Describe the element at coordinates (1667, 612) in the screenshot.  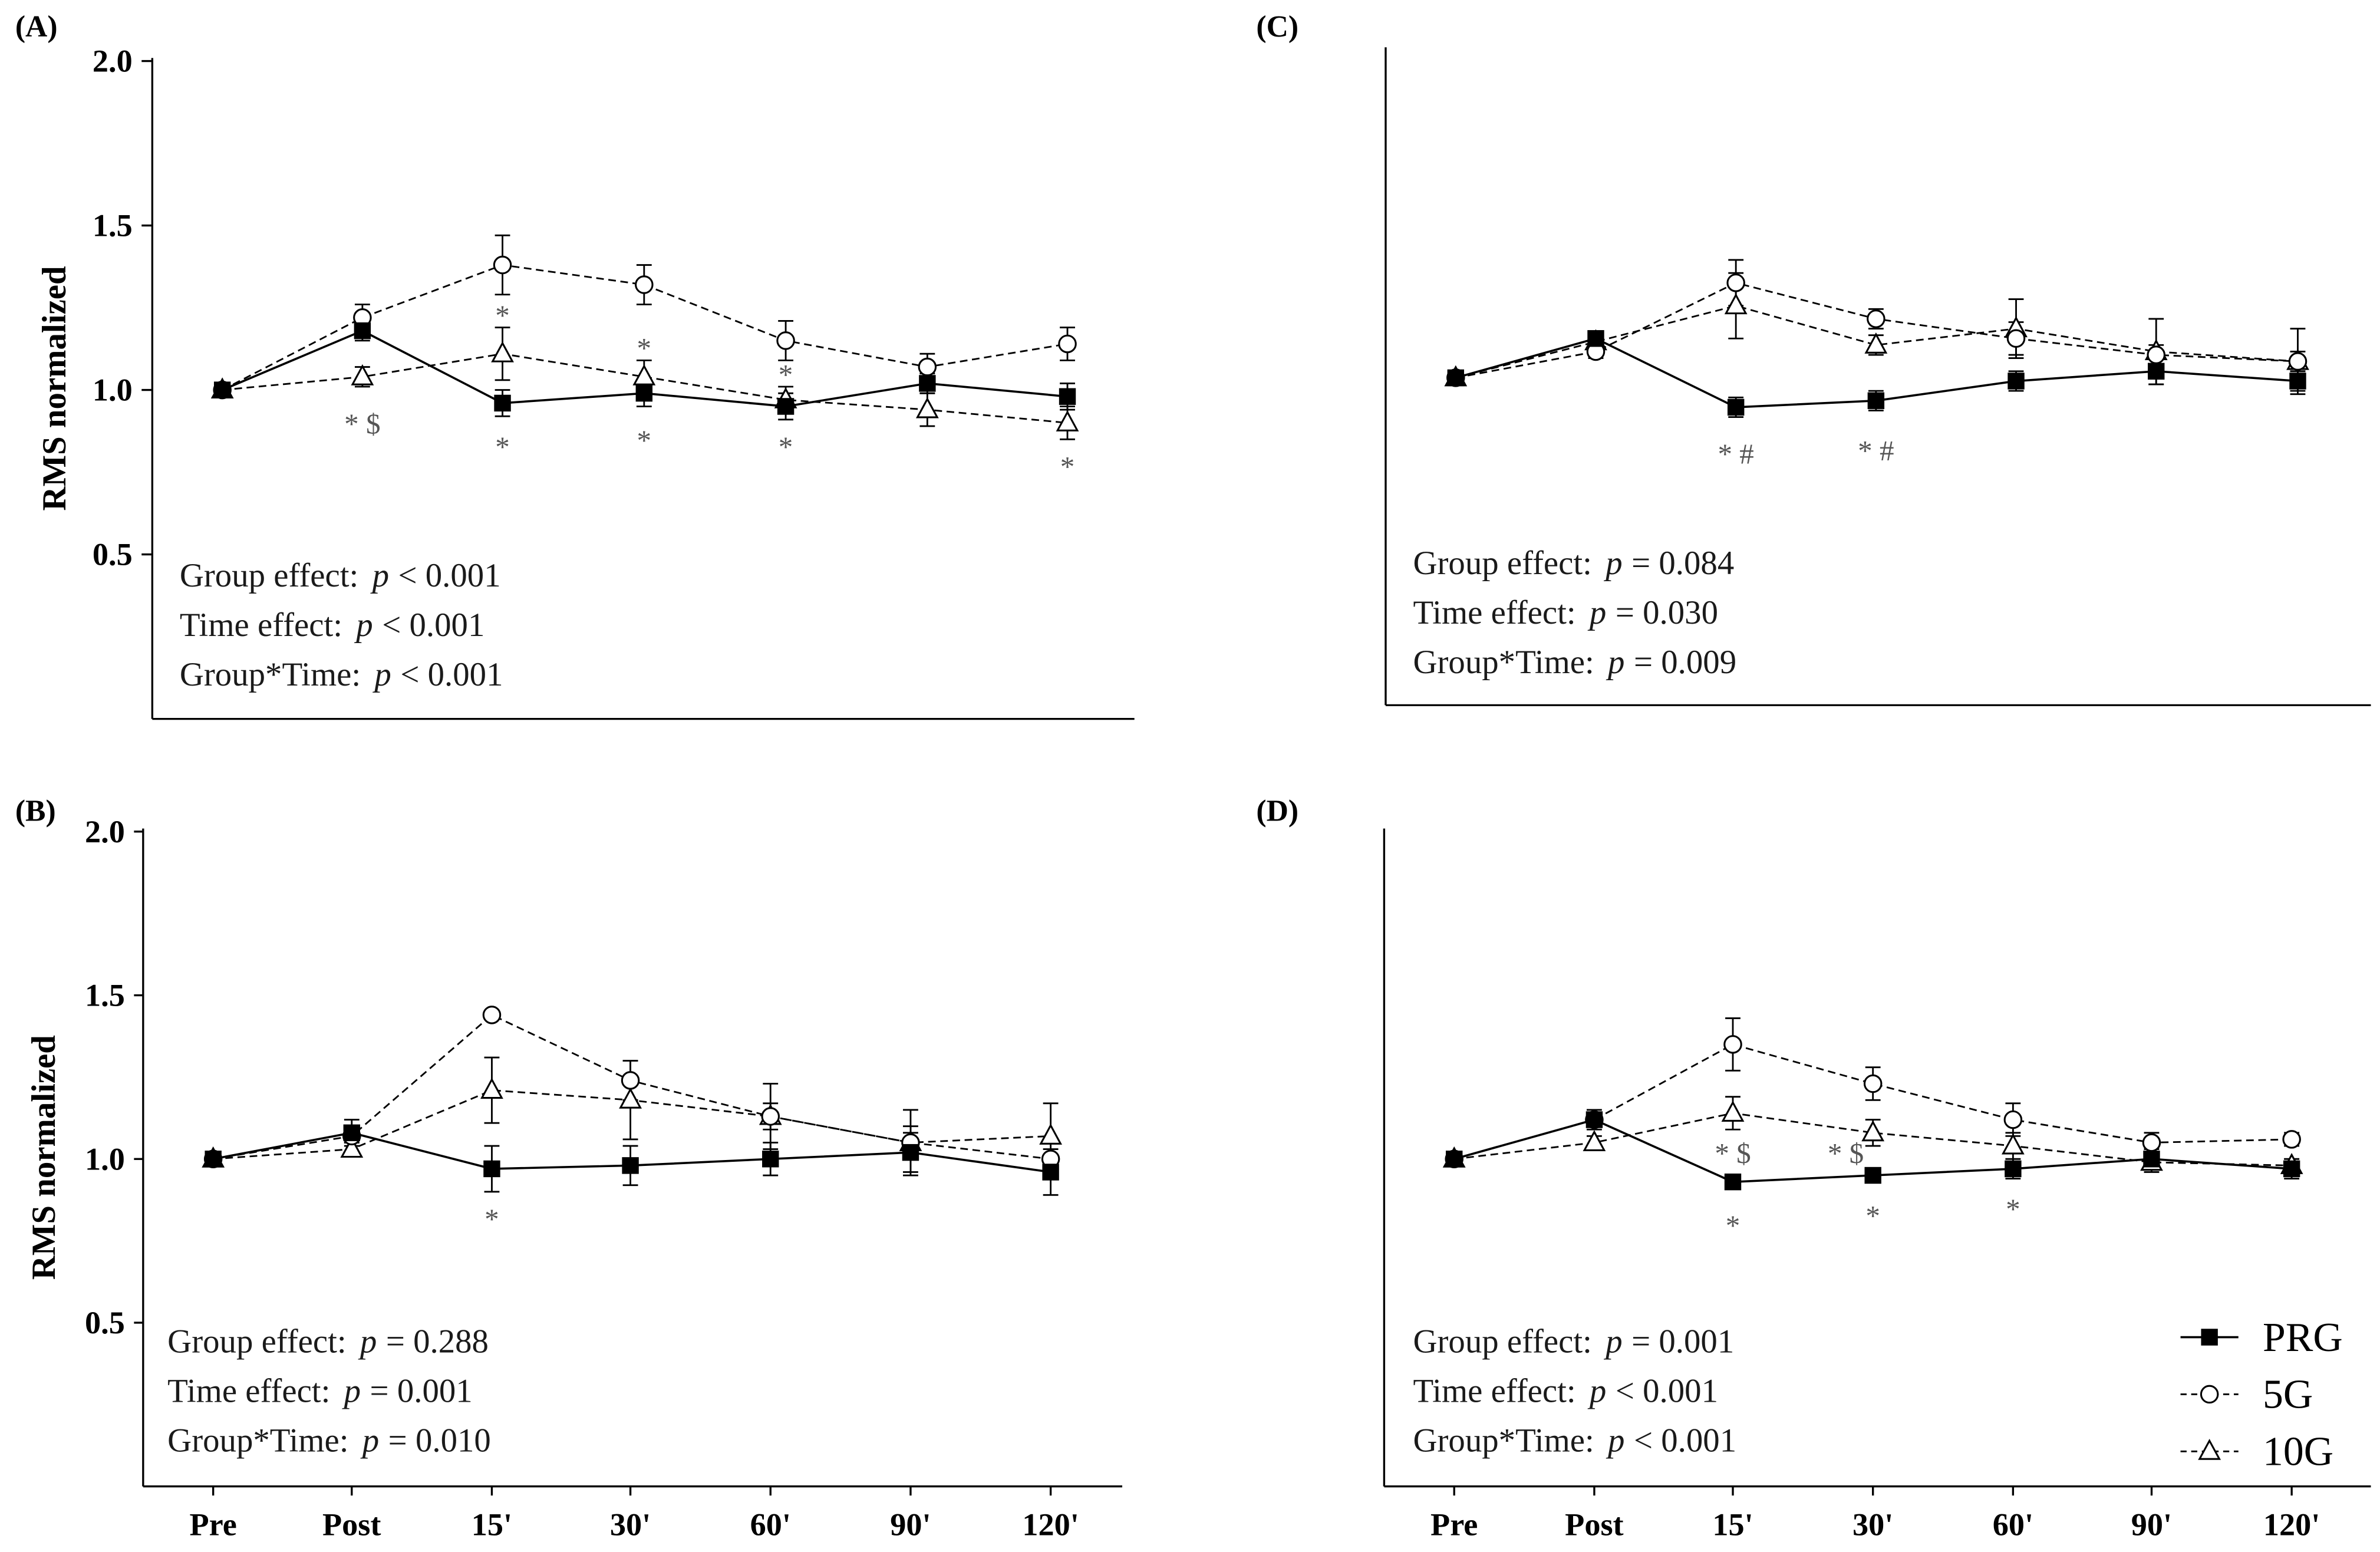
I see `p-value: = 0.030` at that location.